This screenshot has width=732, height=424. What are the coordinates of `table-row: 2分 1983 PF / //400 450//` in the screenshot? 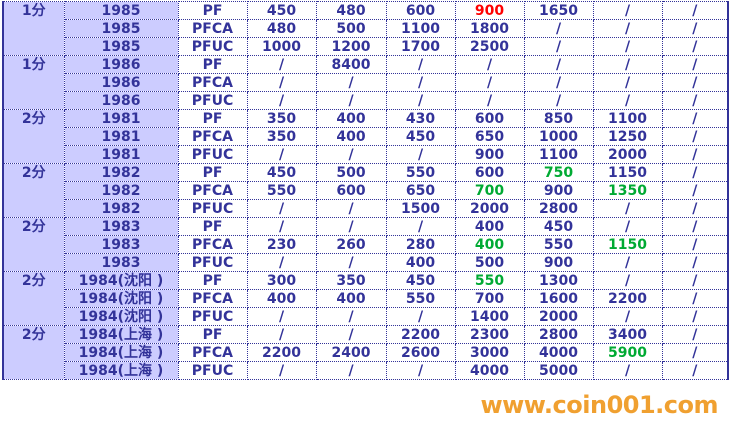 It's located at (365, 244).